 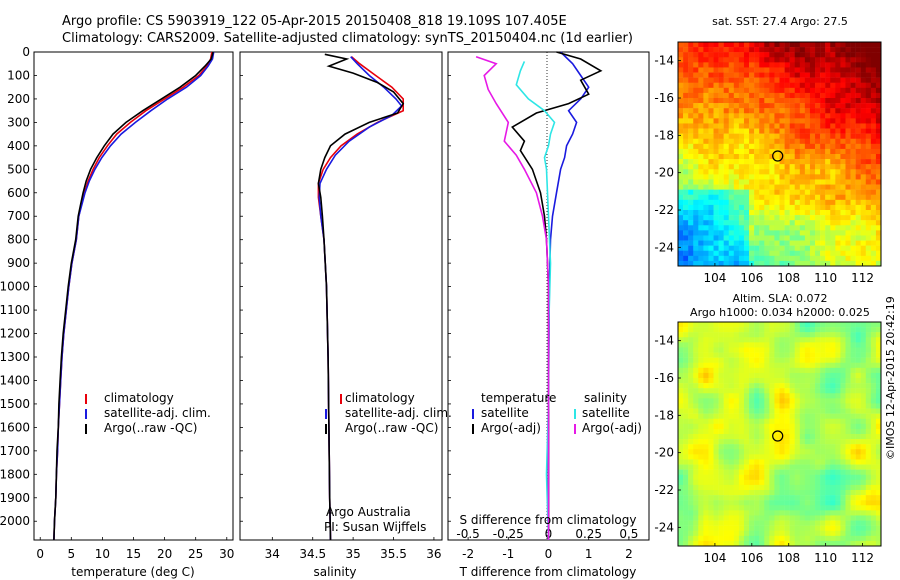 I want to click on sla-map-title-1: Altim. SLA: 0.072, so click(x=779, y=298).